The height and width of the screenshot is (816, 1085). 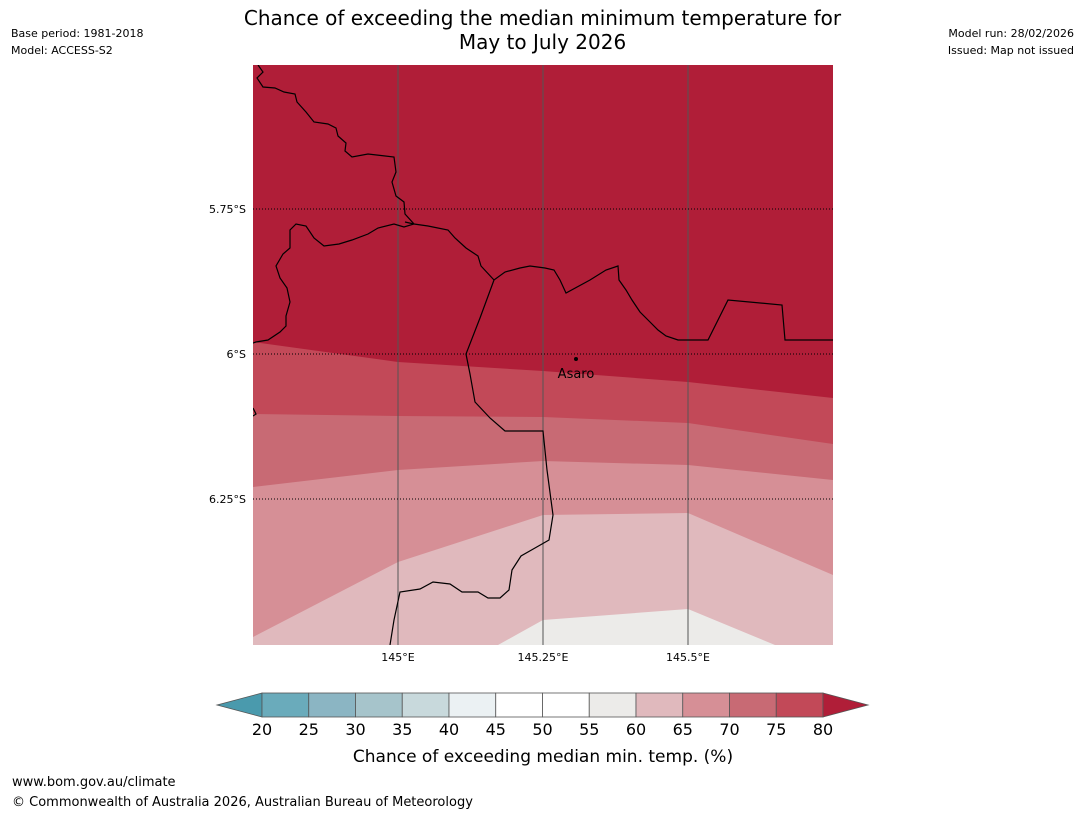 I want to click on model-run-text: Model run: 28/02/2026, so click(x=1011, y=33).